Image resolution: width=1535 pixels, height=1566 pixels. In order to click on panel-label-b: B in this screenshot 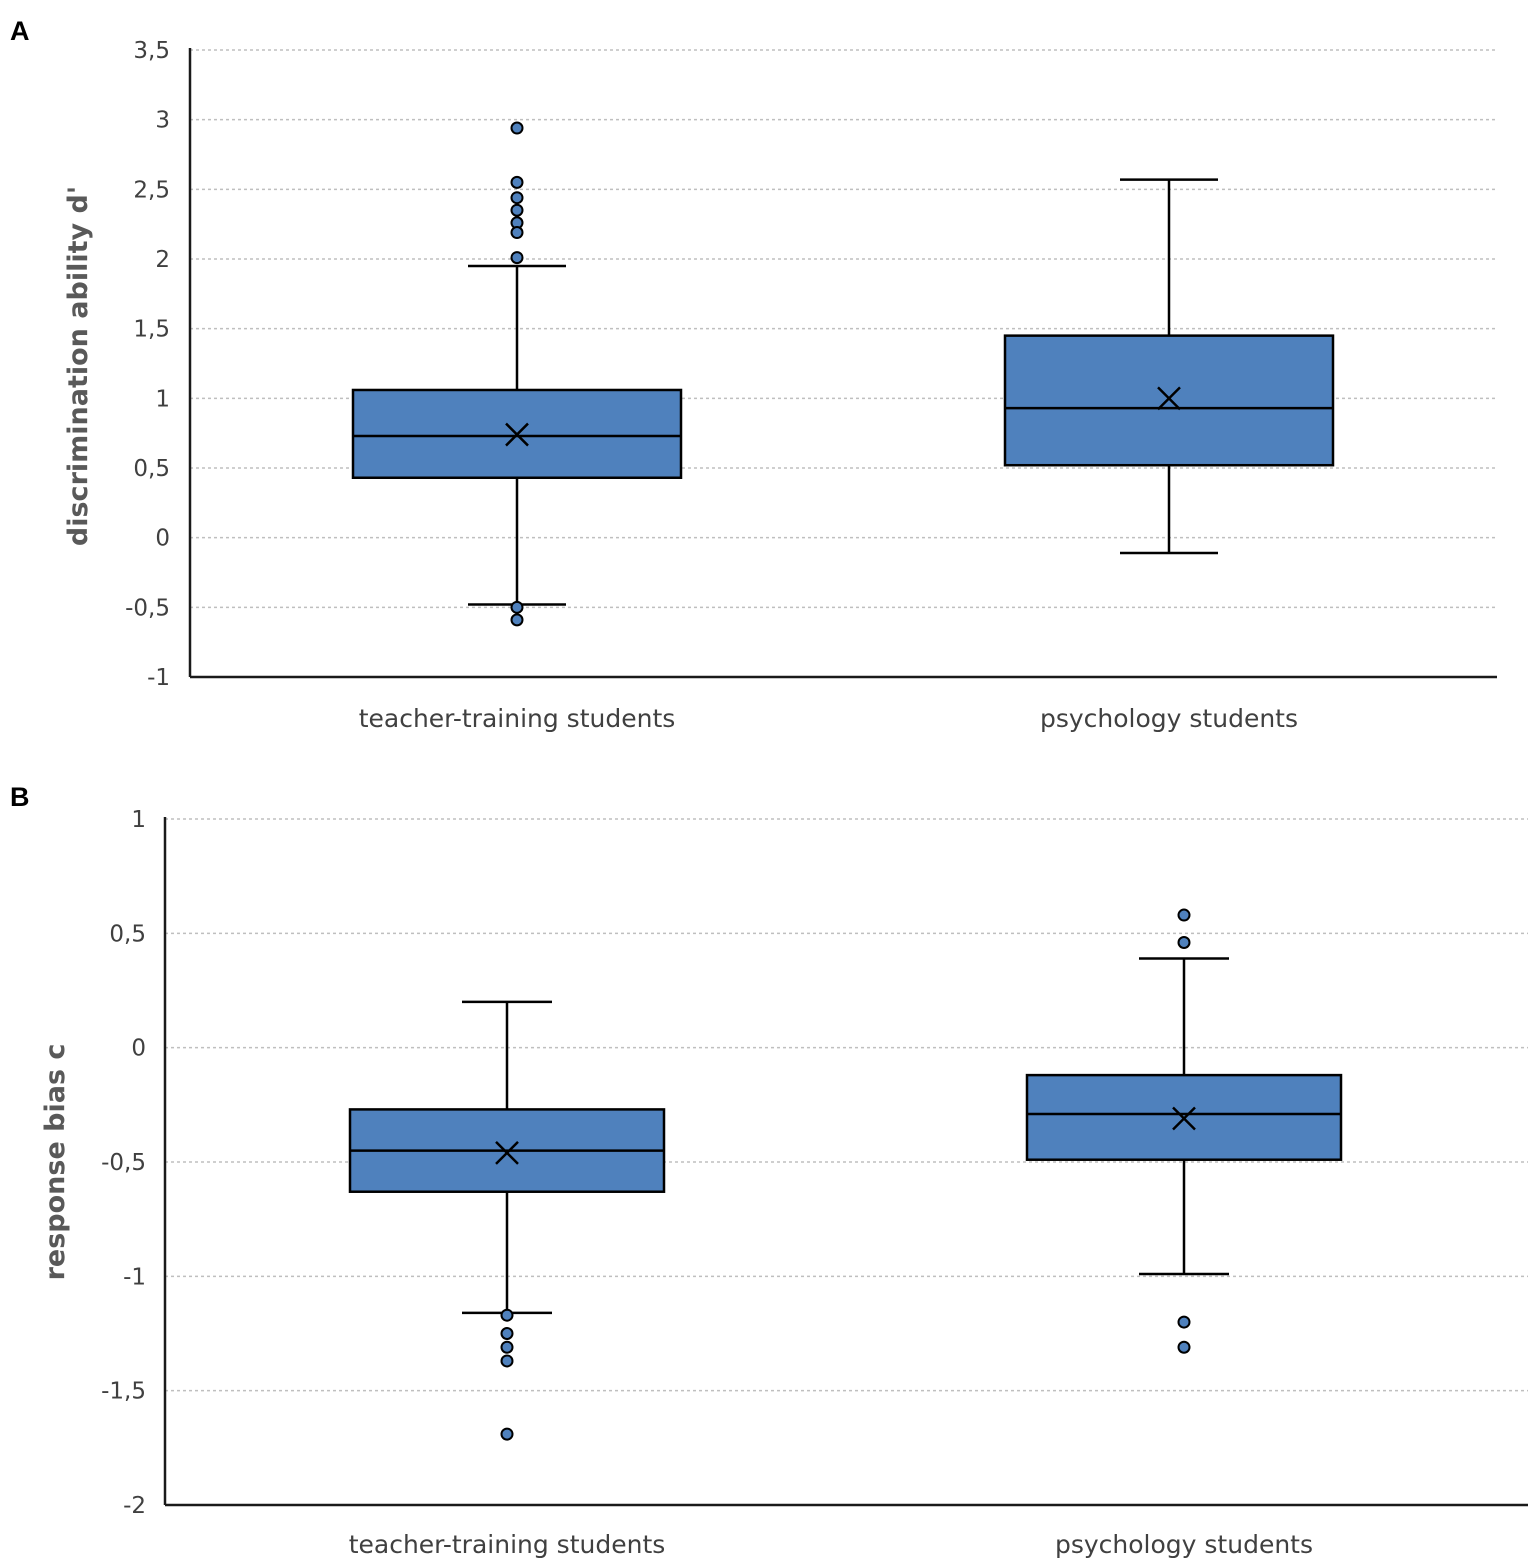, I will do `click(20, 797)`.